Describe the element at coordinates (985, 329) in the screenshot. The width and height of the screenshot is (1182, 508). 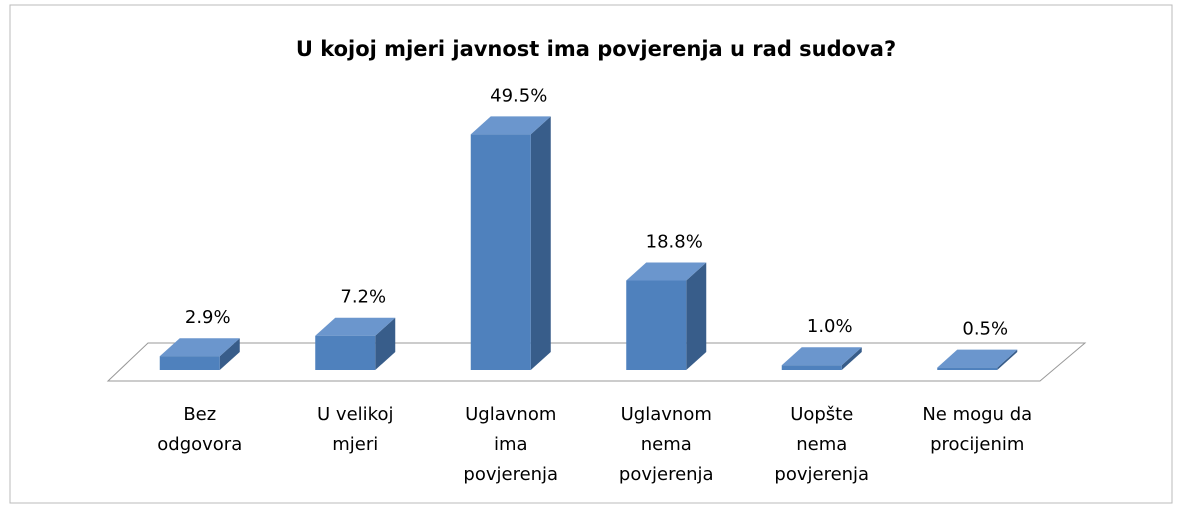
I see `value-label: 0.5%` at that location.